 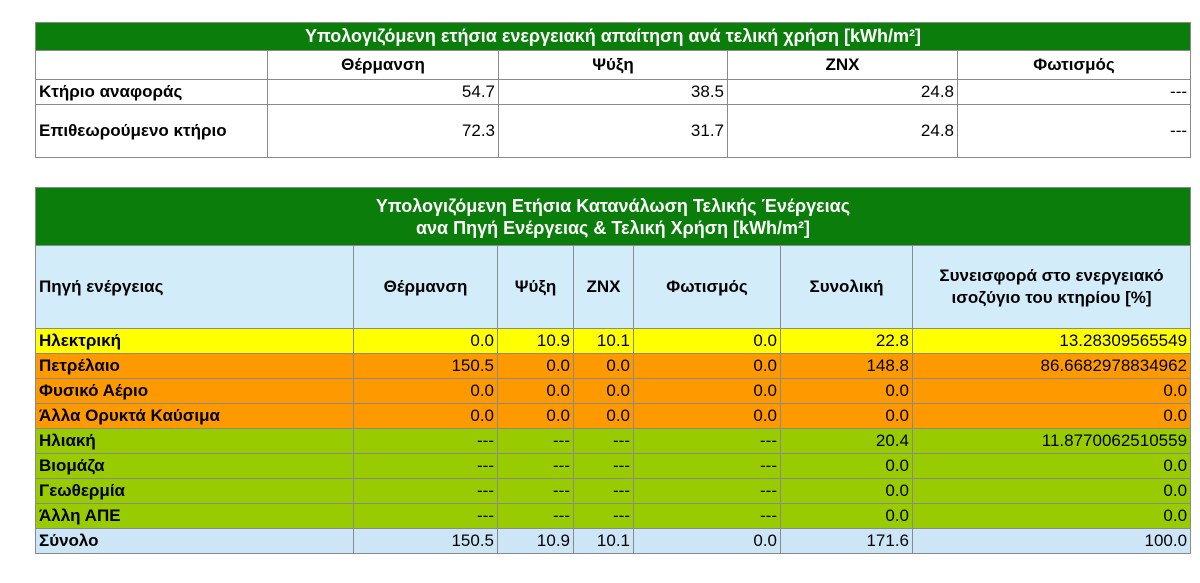 I want to click on row-label: Άλλη ΑΠΕ, so click(x=194, y=516).